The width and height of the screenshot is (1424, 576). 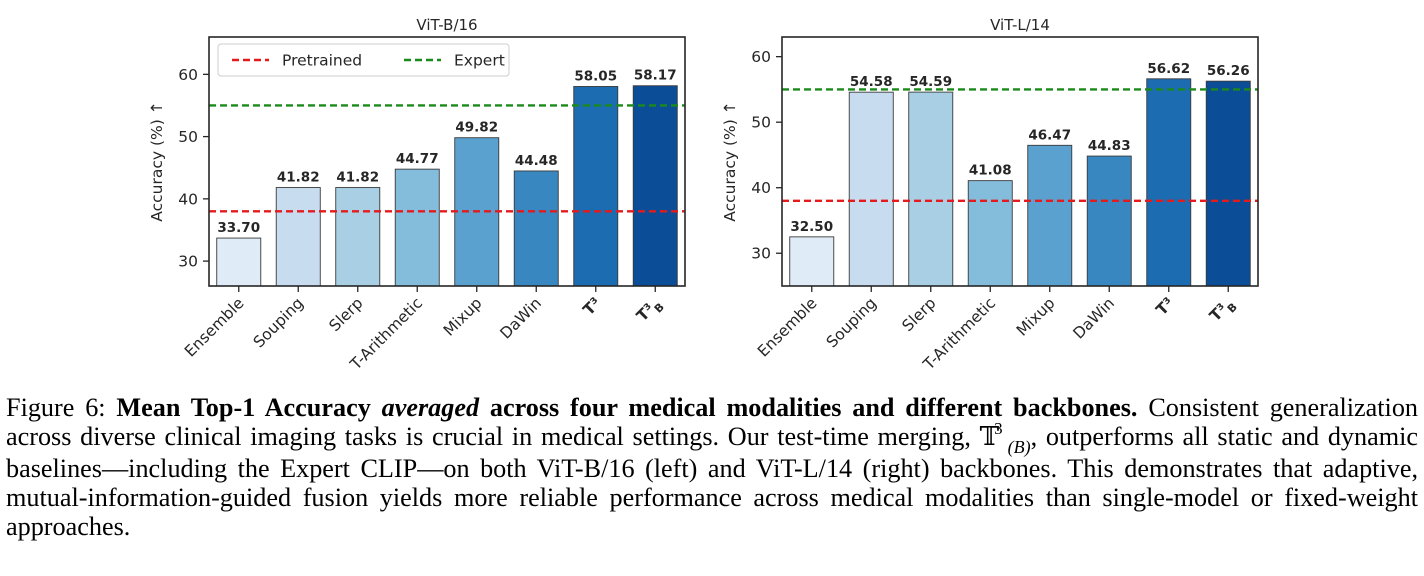 I want to click on chart-title: ViT-L/14, so click(x=1020, y=25).